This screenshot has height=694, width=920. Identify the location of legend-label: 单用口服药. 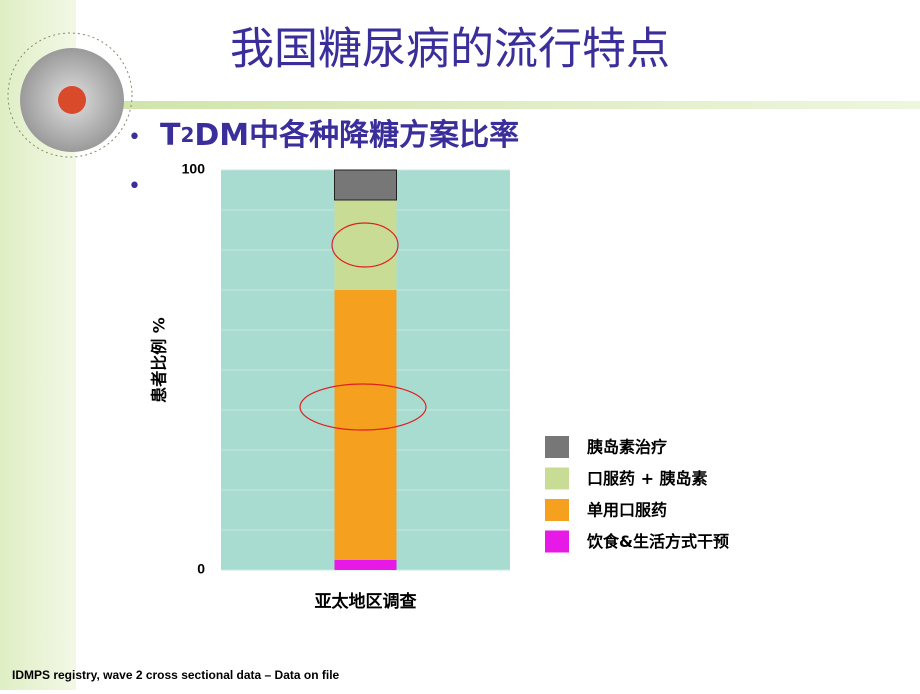
(627, 510).